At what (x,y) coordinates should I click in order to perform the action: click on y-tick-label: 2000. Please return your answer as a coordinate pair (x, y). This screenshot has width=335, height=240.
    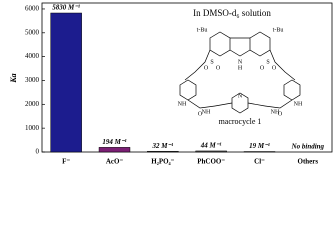
    Looking at the image, I should click on (32, 104).